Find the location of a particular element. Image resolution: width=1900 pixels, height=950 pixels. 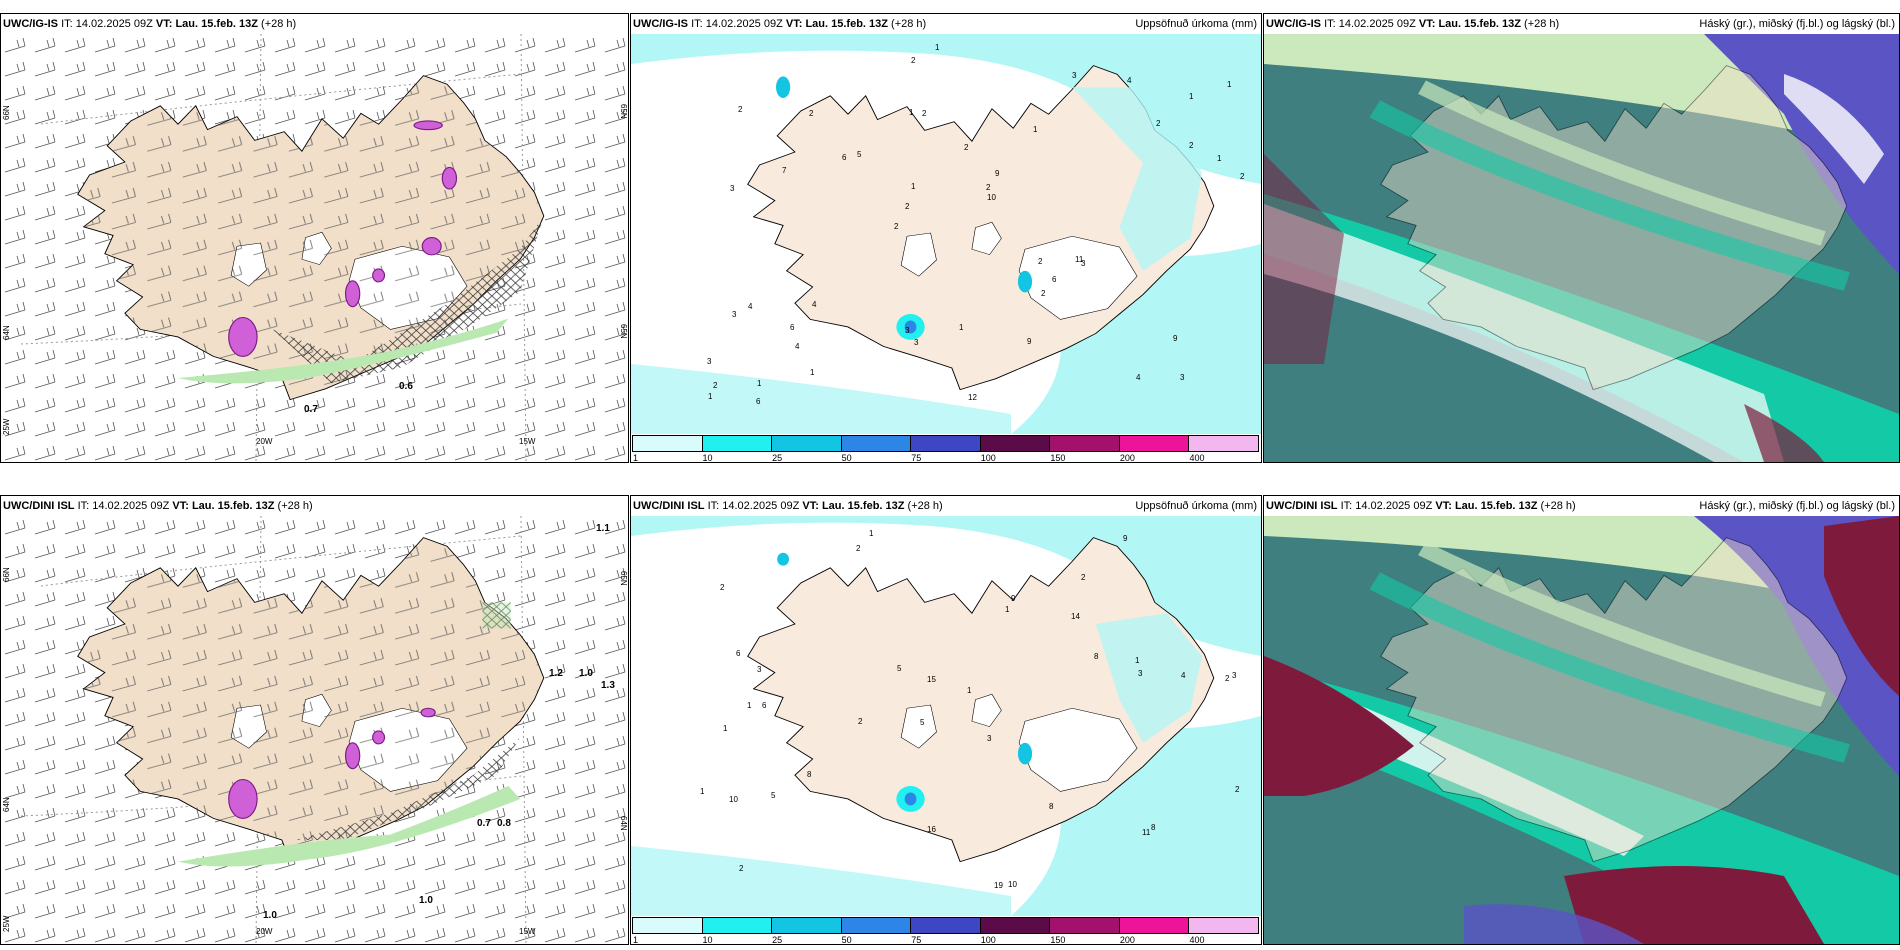

colorbar-tick: 50 is located at coordinates (846, 458).